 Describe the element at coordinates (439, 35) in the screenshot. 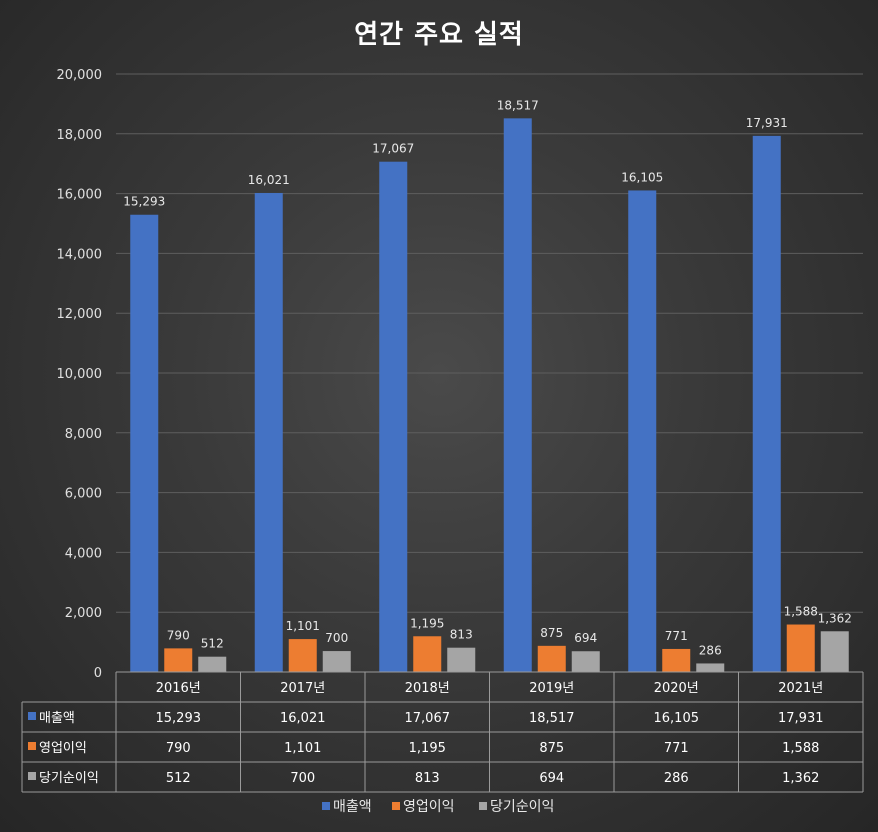

I see `chart-title: 연간 주요 실적` at that location.